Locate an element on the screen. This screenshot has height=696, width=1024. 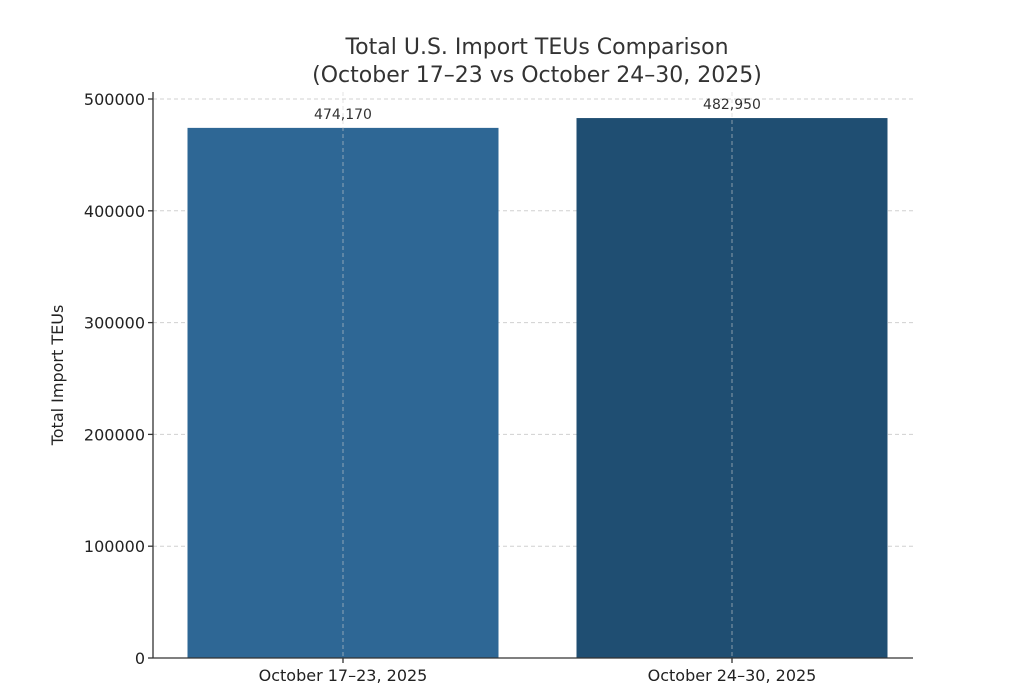
y-tick-label: 500000 is located at coordinates (114, 99).